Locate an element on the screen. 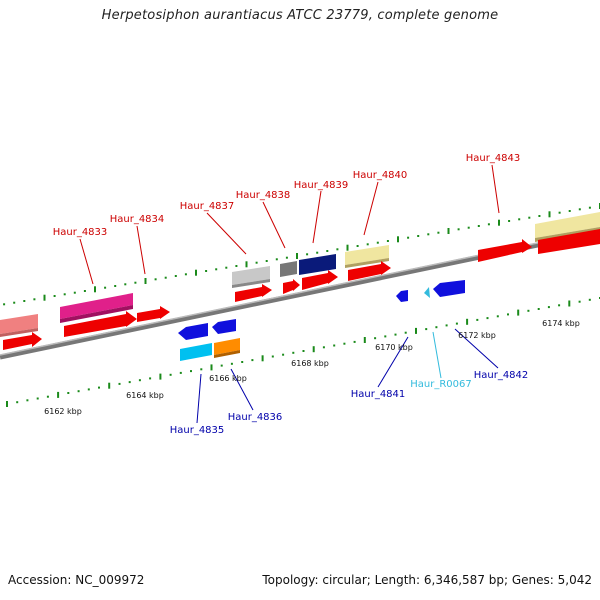 Image resolution: width=600 pixels, height=600 pixels. accession-text: Accession: NC_009972 is located at coordinates (76, 580).